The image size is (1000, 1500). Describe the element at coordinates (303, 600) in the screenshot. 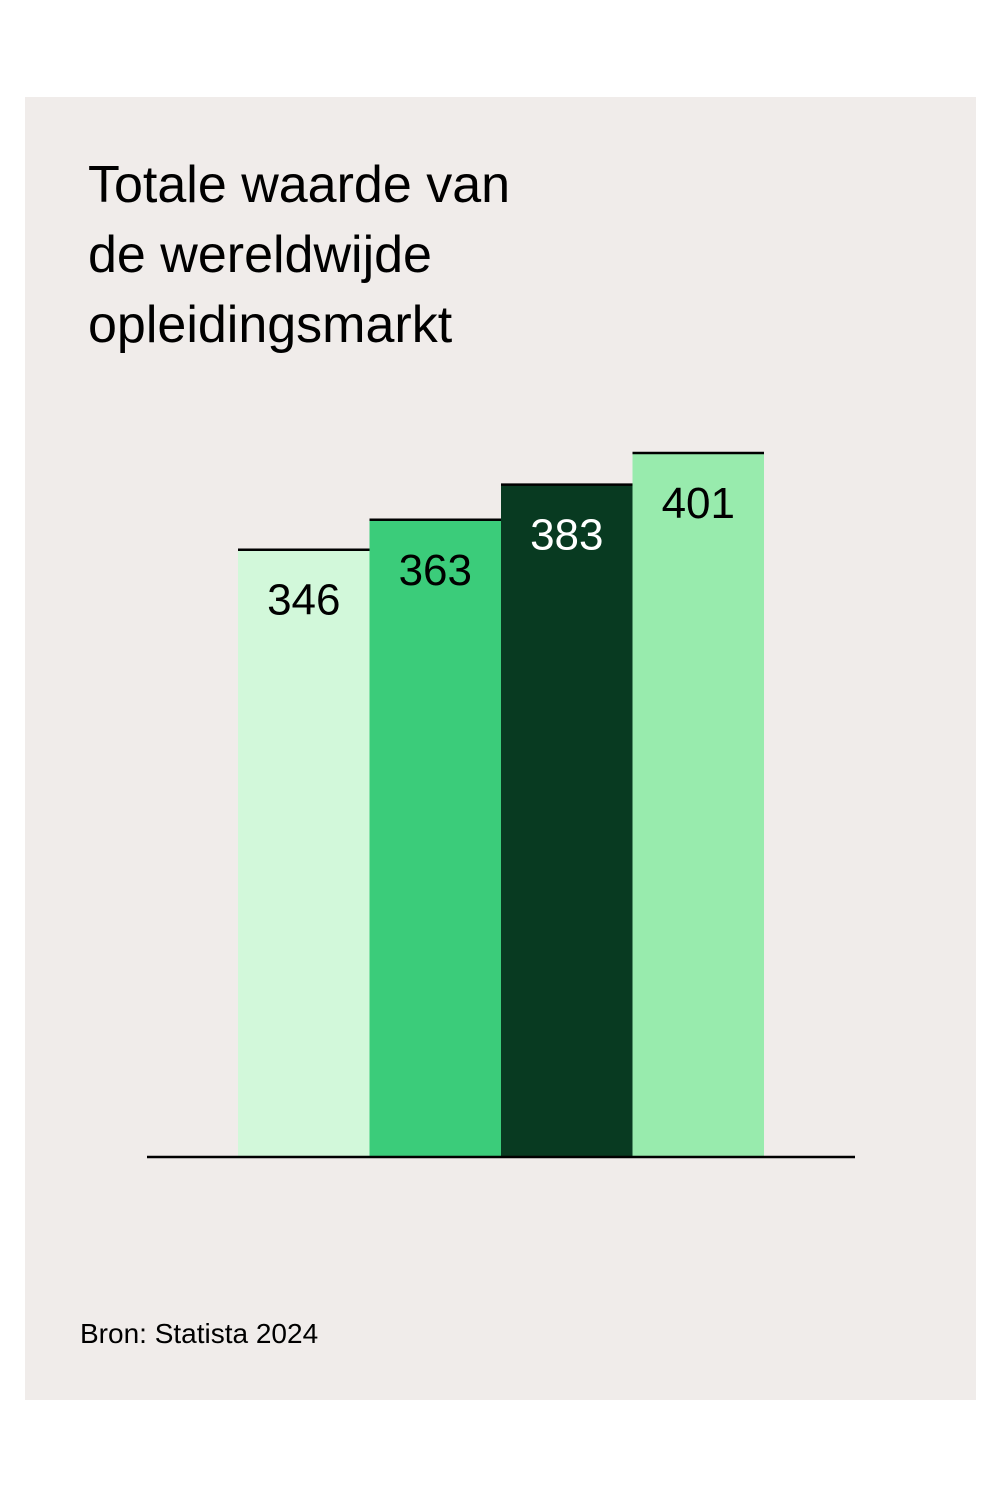

I see `bar-1-value-label: 346` at that location.